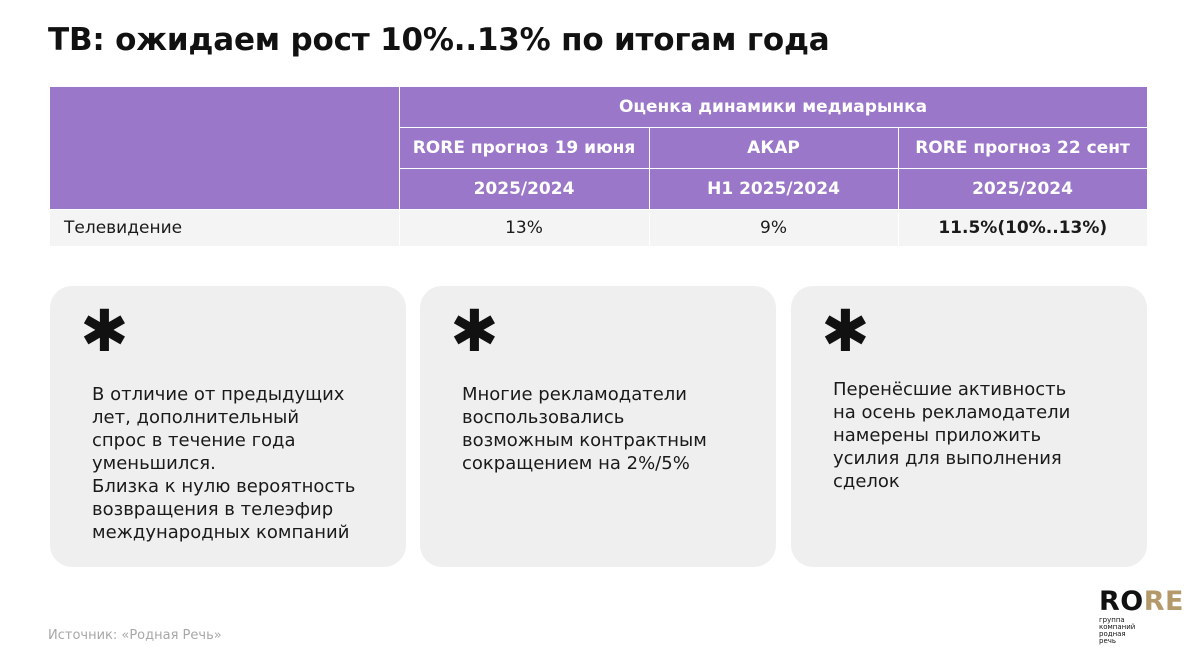 The height and width of the screenshot is (661, 1200). Describe the element at coordinates (135, 635) in the screenshot. I see `source-note: Источник: «Родная Речь»` at that location.